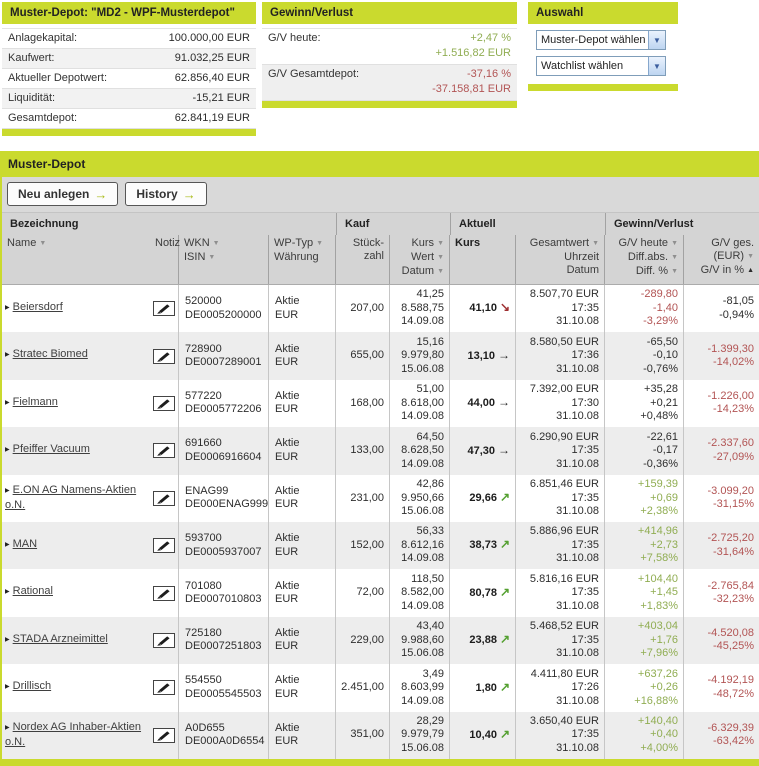  Describe the element at coordinates (644, 403) in the screenshot. I see `gv-today-cell: +35,28 +0,21 +0,48%` at that location.